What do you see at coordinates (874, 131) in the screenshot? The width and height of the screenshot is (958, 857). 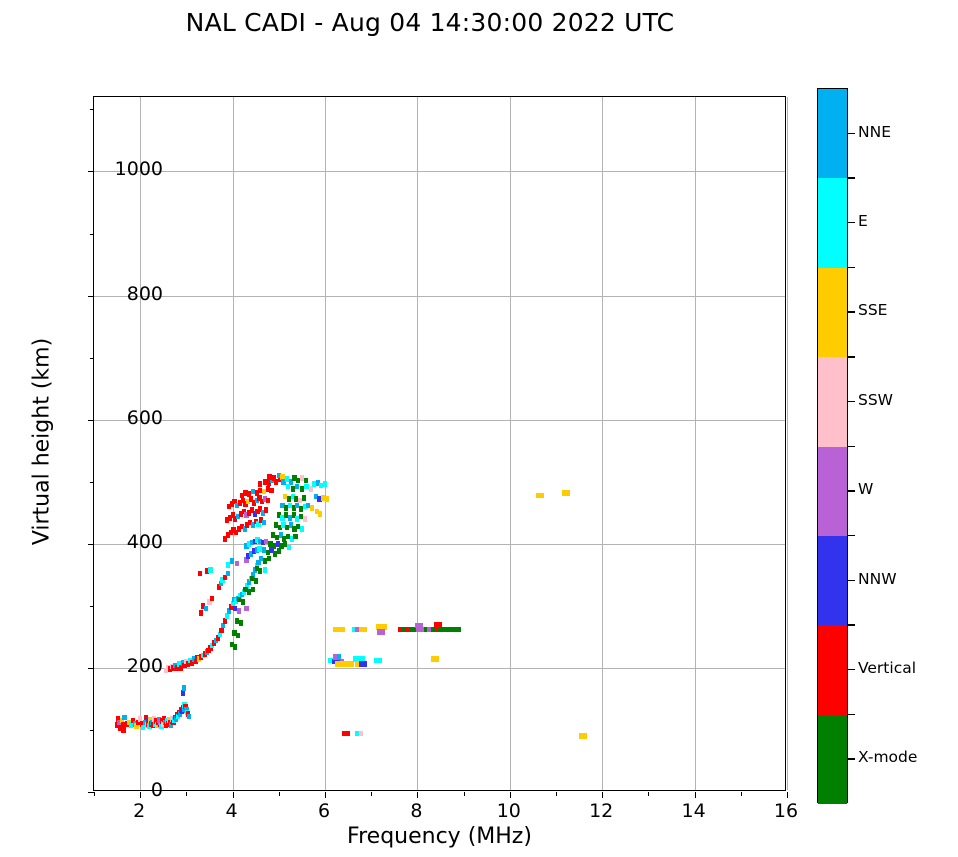 I see `colorbar-label-nne: NNE` at bounding box center [874, 131].